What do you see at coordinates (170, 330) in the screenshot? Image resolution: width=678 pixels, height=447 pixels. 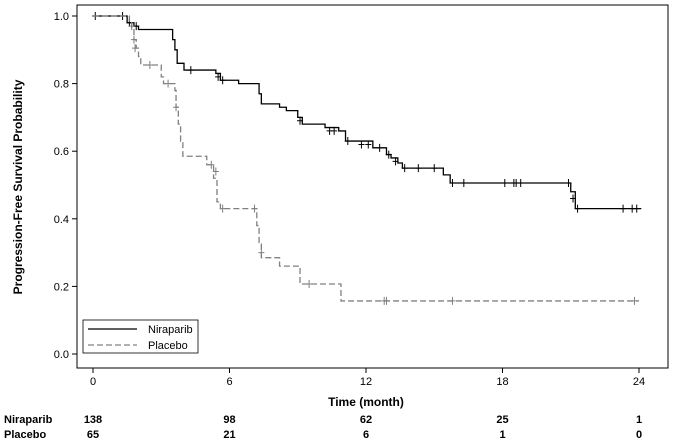 I see `legend-label-niraparib: Niraparib` at bounding box center [170, 330].